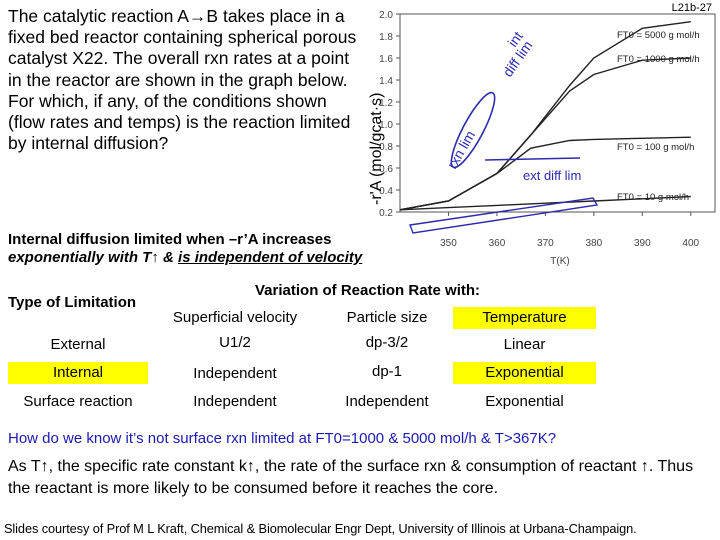  I want to click on series-label: FT0 = 10 g mol/h, so click(653, 197).